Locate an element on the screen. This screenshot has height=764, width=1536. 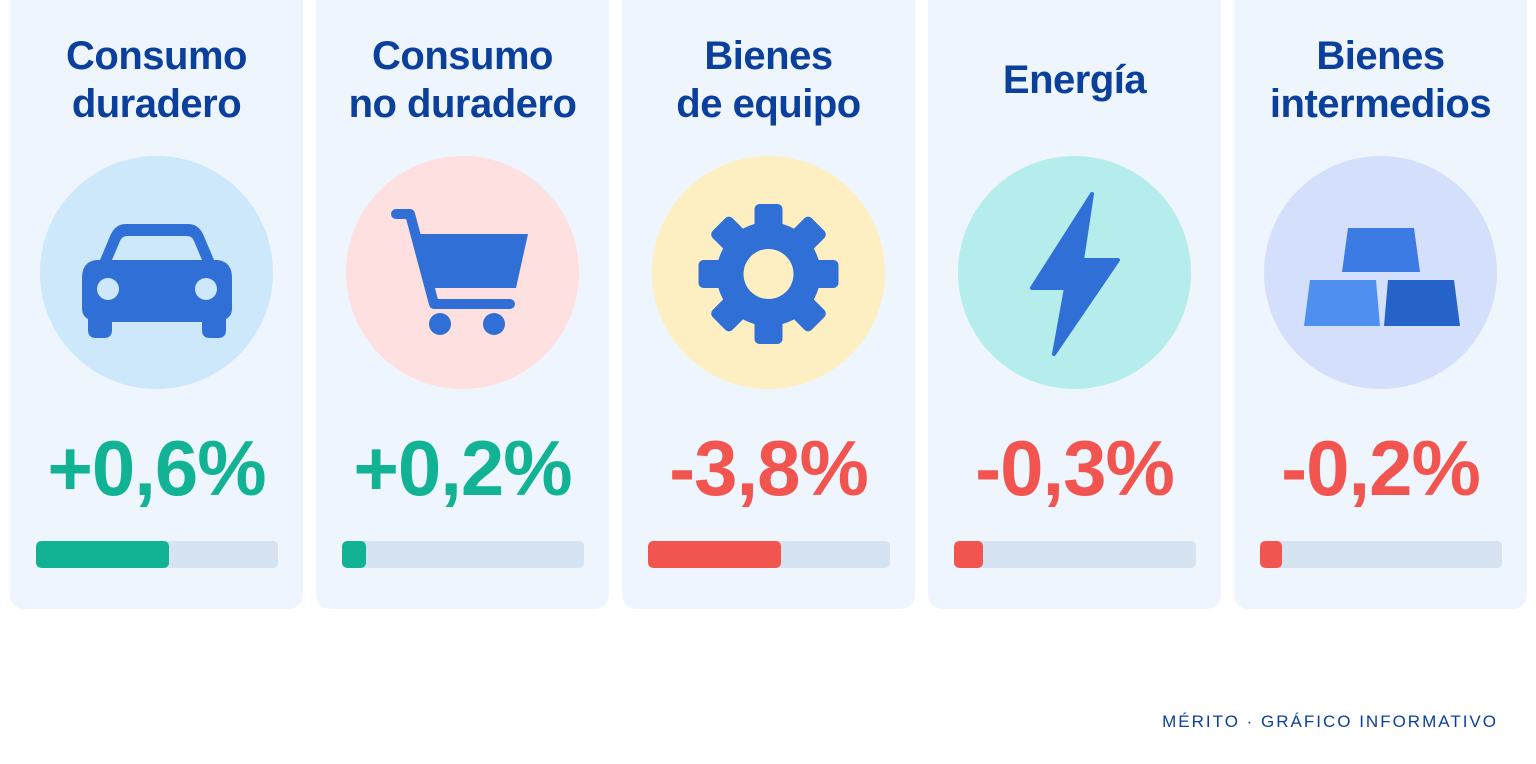
value-label: -0,2% is located at coordinates (1381, 468).